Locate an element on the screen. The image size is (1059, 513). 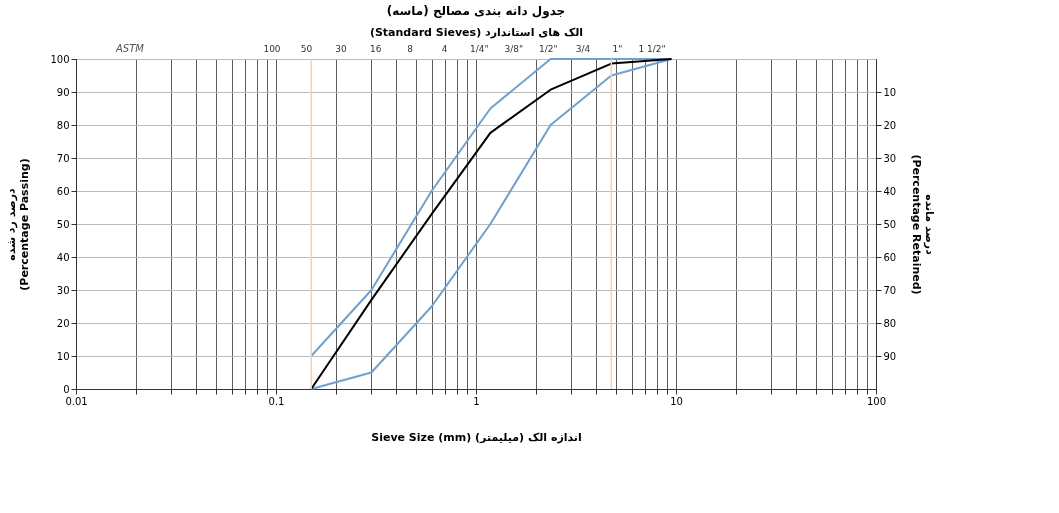
y-tick-label: 60 is located at coordinates (63, 191).